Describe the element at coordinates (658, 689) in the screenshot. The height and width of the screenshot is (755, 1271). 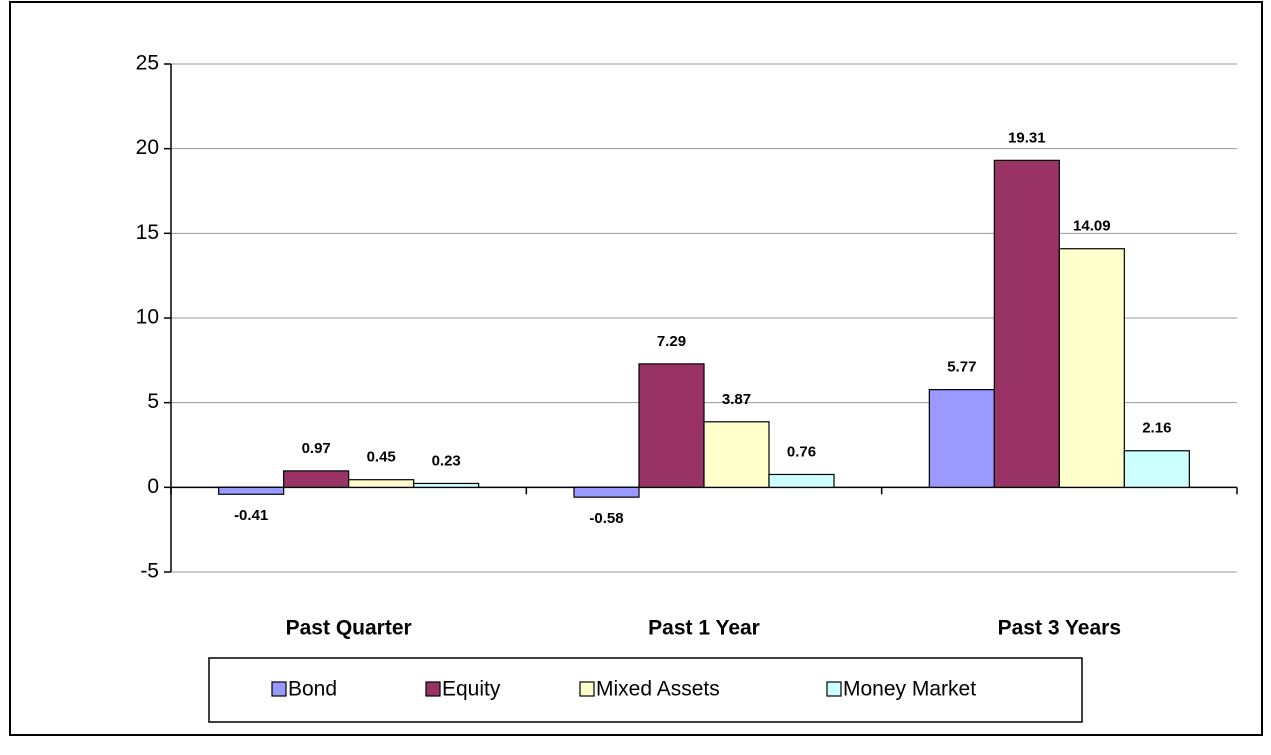
I see `legend-label: Mixed Assets` at that location.